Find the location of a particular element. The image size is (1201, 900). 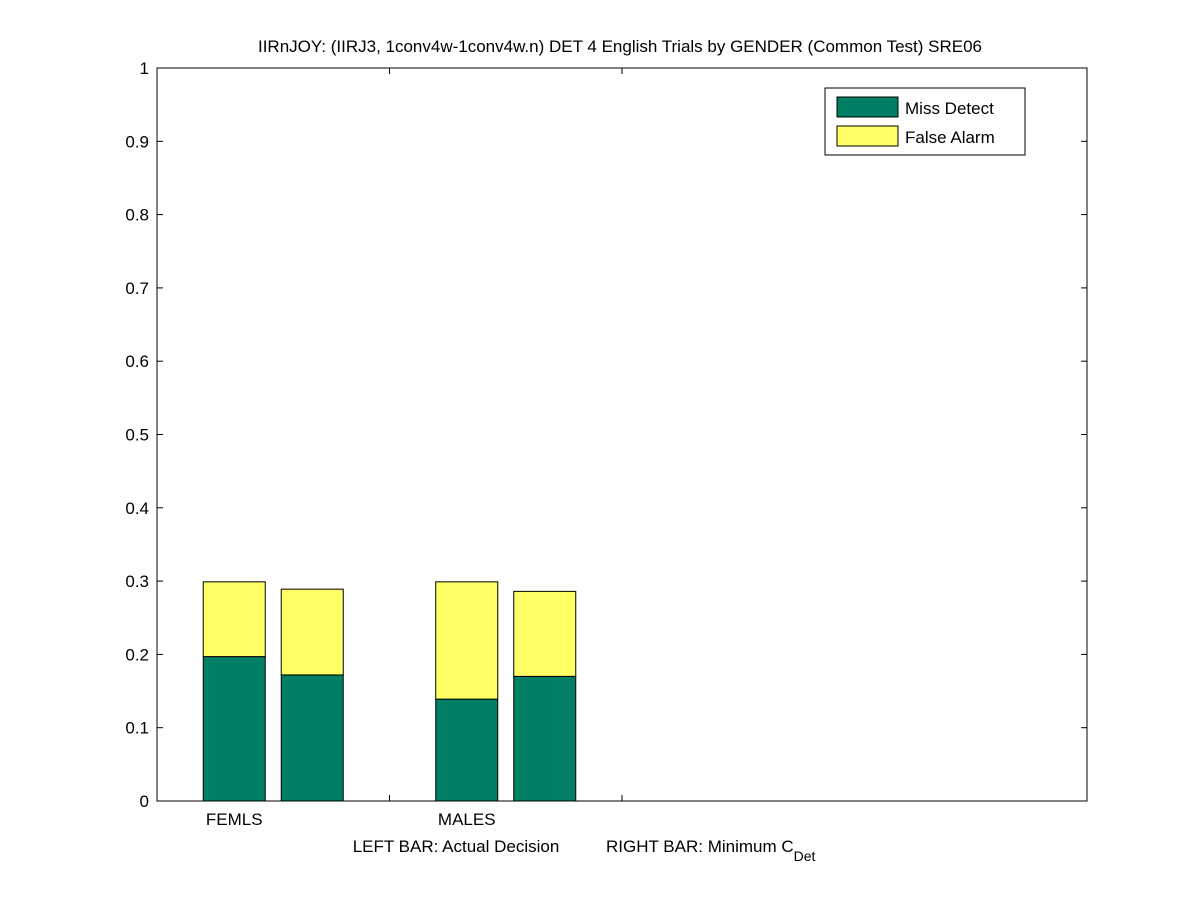

legend-label-false-alarm: False Alarm is located at coordinates (950, 137).